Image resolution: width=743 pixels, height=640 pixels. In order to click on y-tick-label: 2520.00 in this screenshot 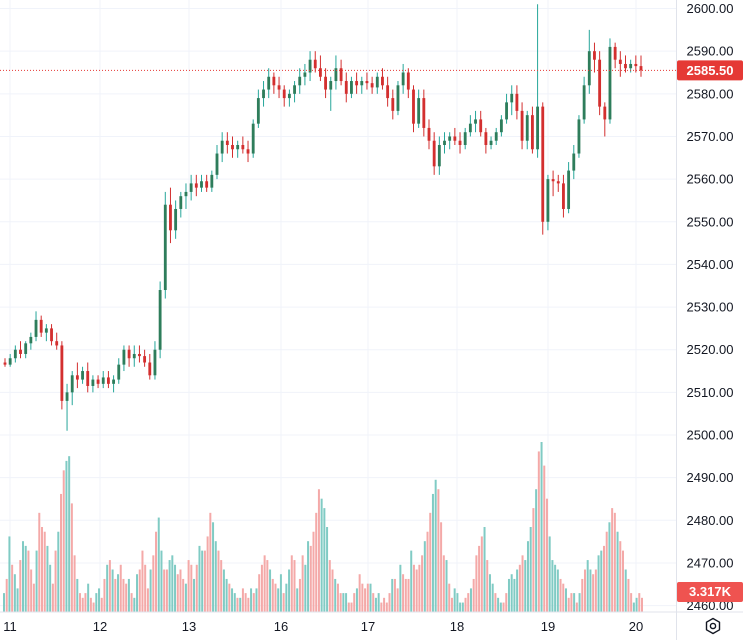, I will do `click(710, 349)`.